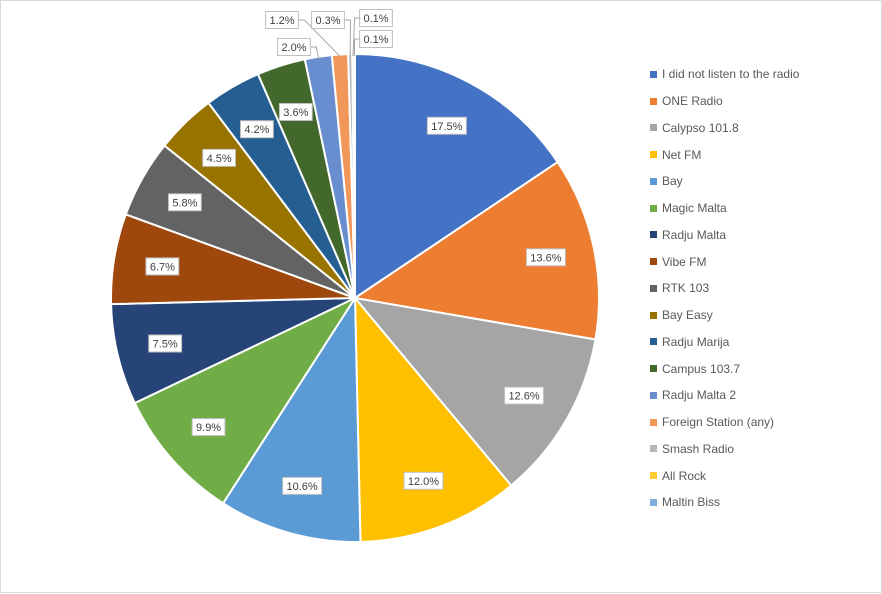 The width and height of the screenshot is (882, 594). Describe the element at coordinates (724, 502) in the screenshot. I see `legend-item-maltin-biss: Maltin Biss` at that location.